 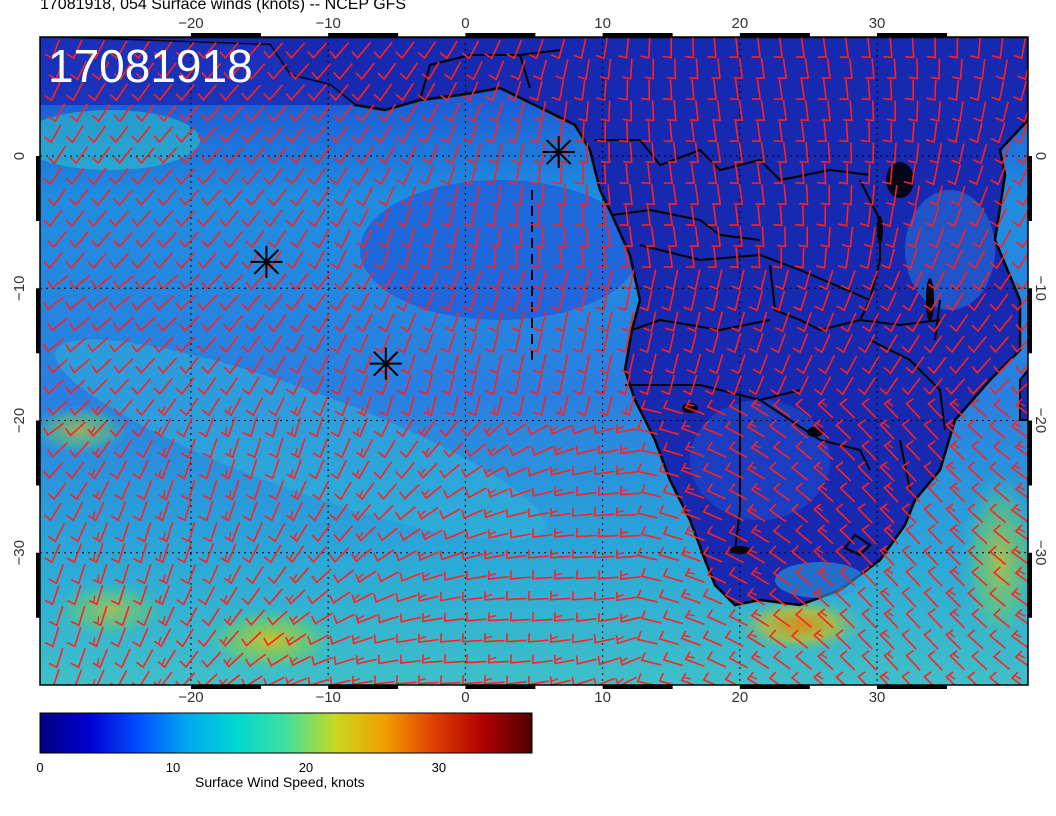 What do you see at coordinates (637, 35) in the screenshot?
I see `lon-scale-bar` at bounding box center [637, 35].